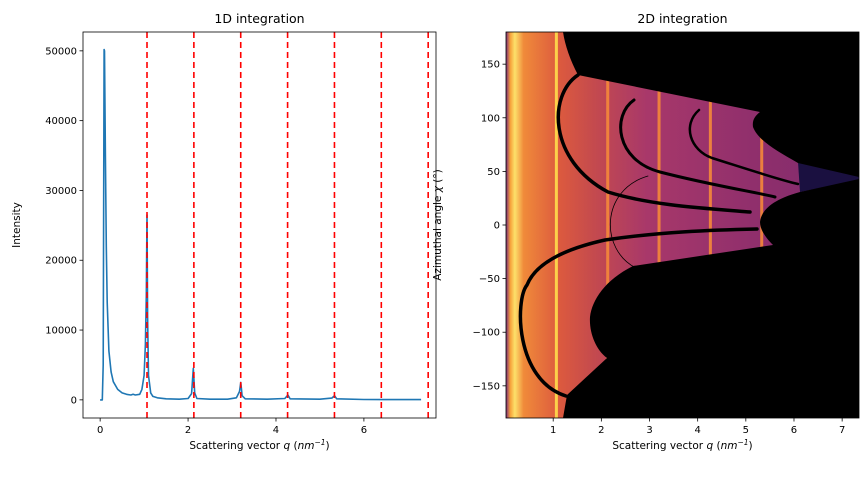 The width and height of the screenshot is (868, 478). Describe the element at coordinates (682, 18) in the screenshot. I see `plot-title: 2D integration` at that location.